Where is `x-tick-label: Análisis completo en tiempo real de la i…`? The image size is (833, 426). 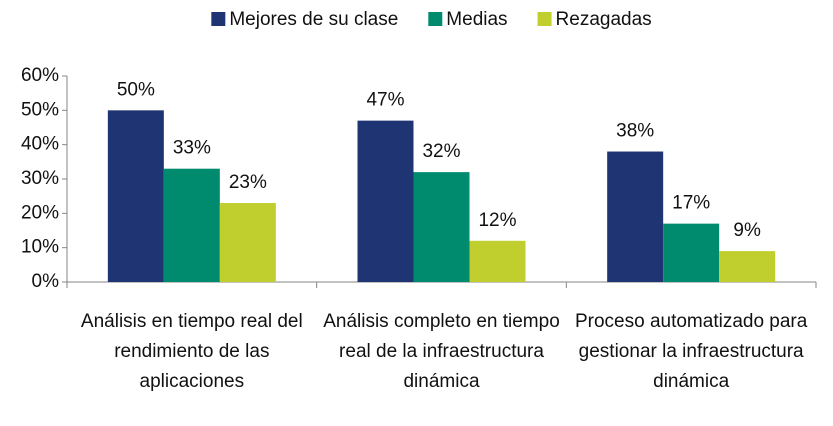 x-tick-label: Análisis completo en tiempo real de la i… is located at coordinates (441, 351).